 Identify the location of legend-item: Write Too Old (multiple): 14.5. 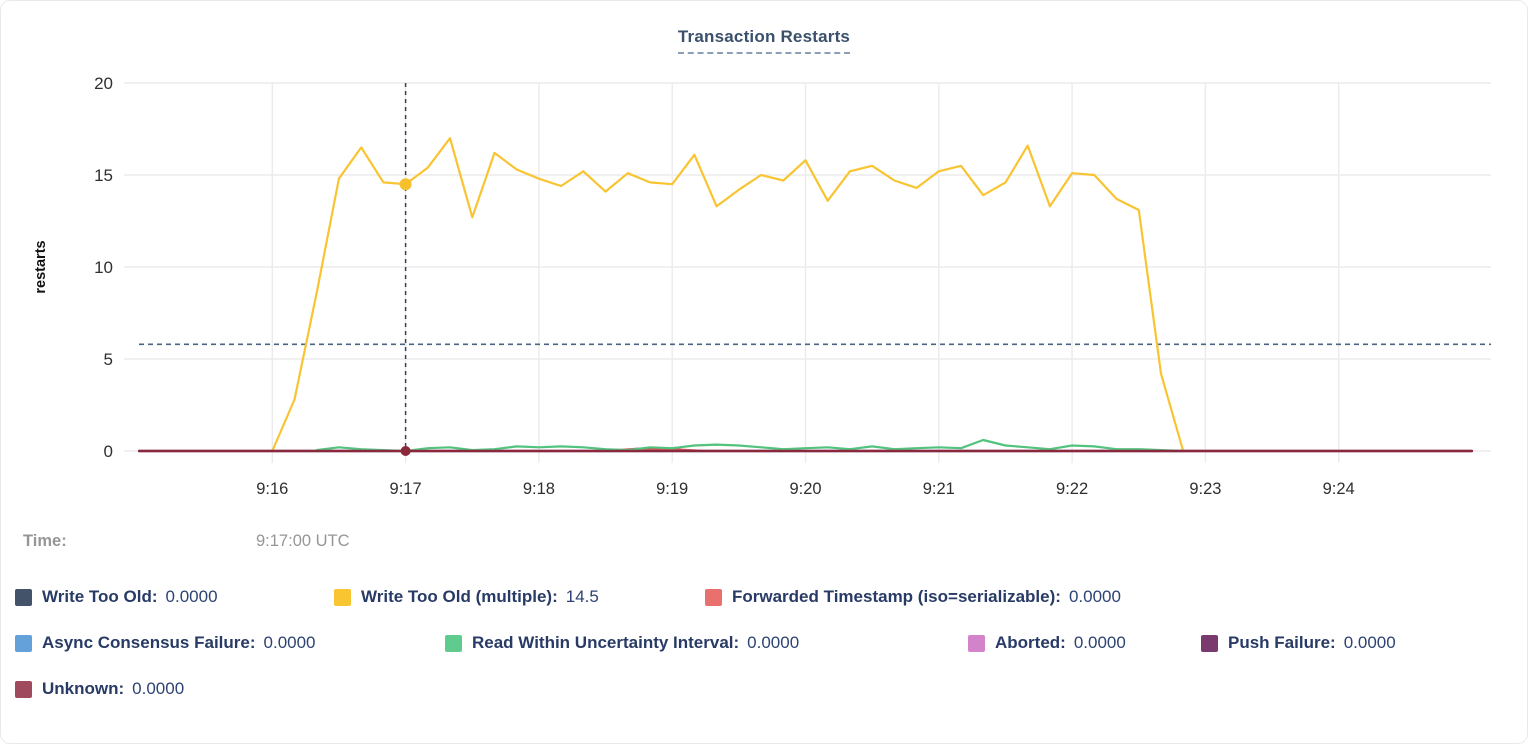
(519, 597).